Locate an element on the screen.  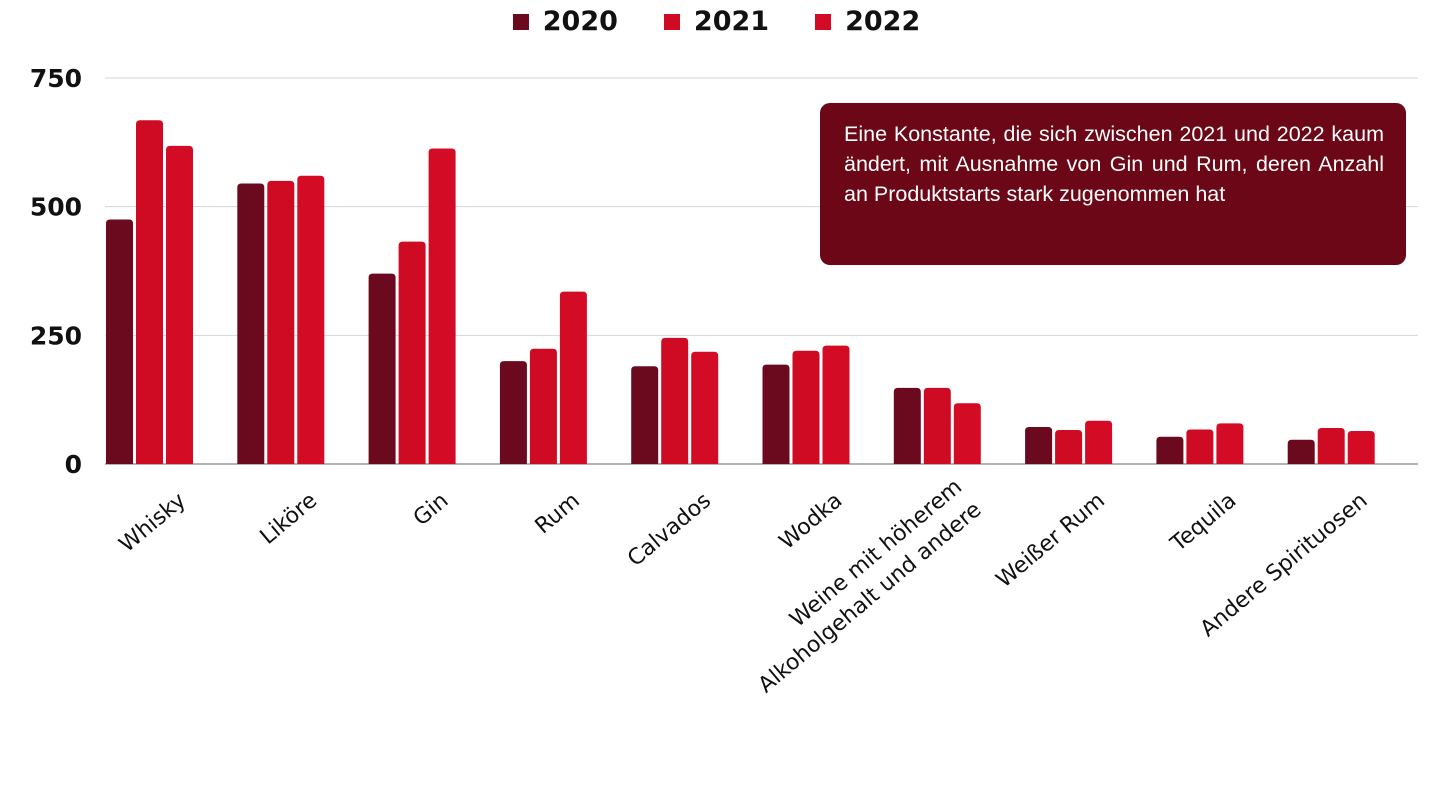
legend-item-2022: 2022 is located at coordinates (867, 21).